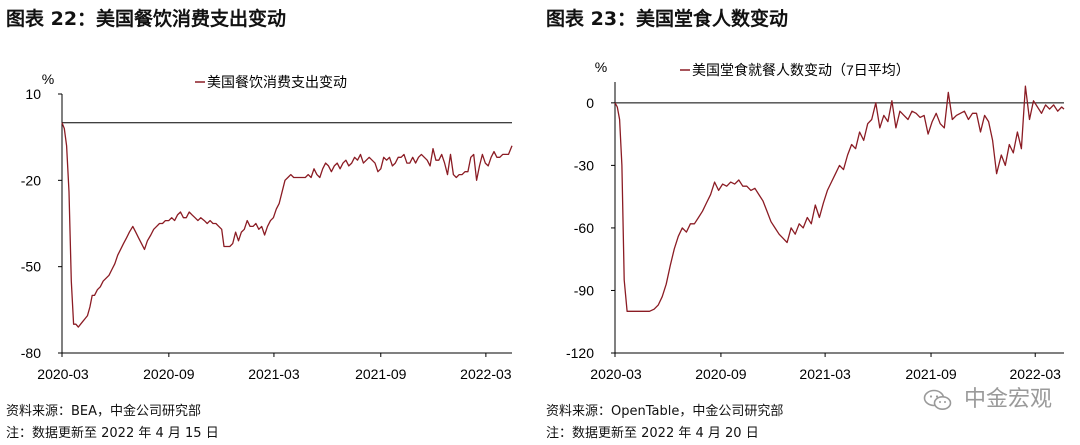  Describe the element at coordinates (801, 70) in the screenshot. I see `legend-label: 美国堂食就餐人数变动（7日平均）` at that location.